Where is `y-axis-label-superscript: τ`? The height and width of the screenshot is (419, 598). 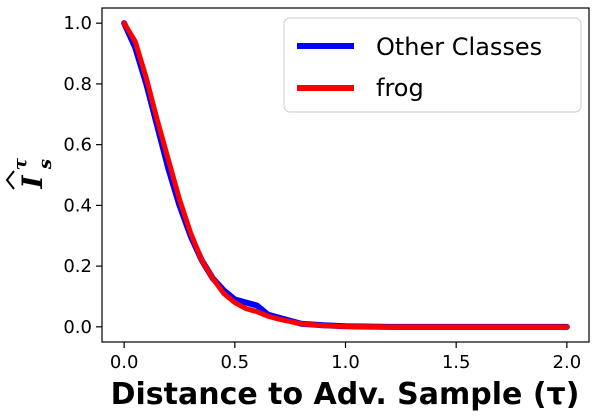
y-axis-label-superscript: τ is located at coordinates (20, 163).